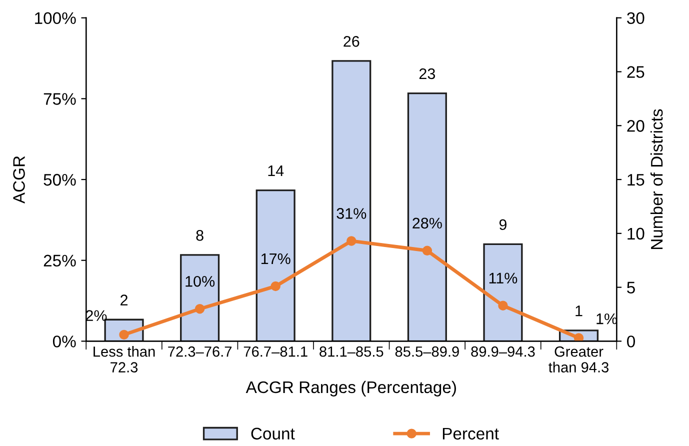 The width and height of the screenshot is (689, 446). What do you see at coordinates (352, 41) in the screenshot?
I see `data-label: 26` at bounding box center [352, 41].